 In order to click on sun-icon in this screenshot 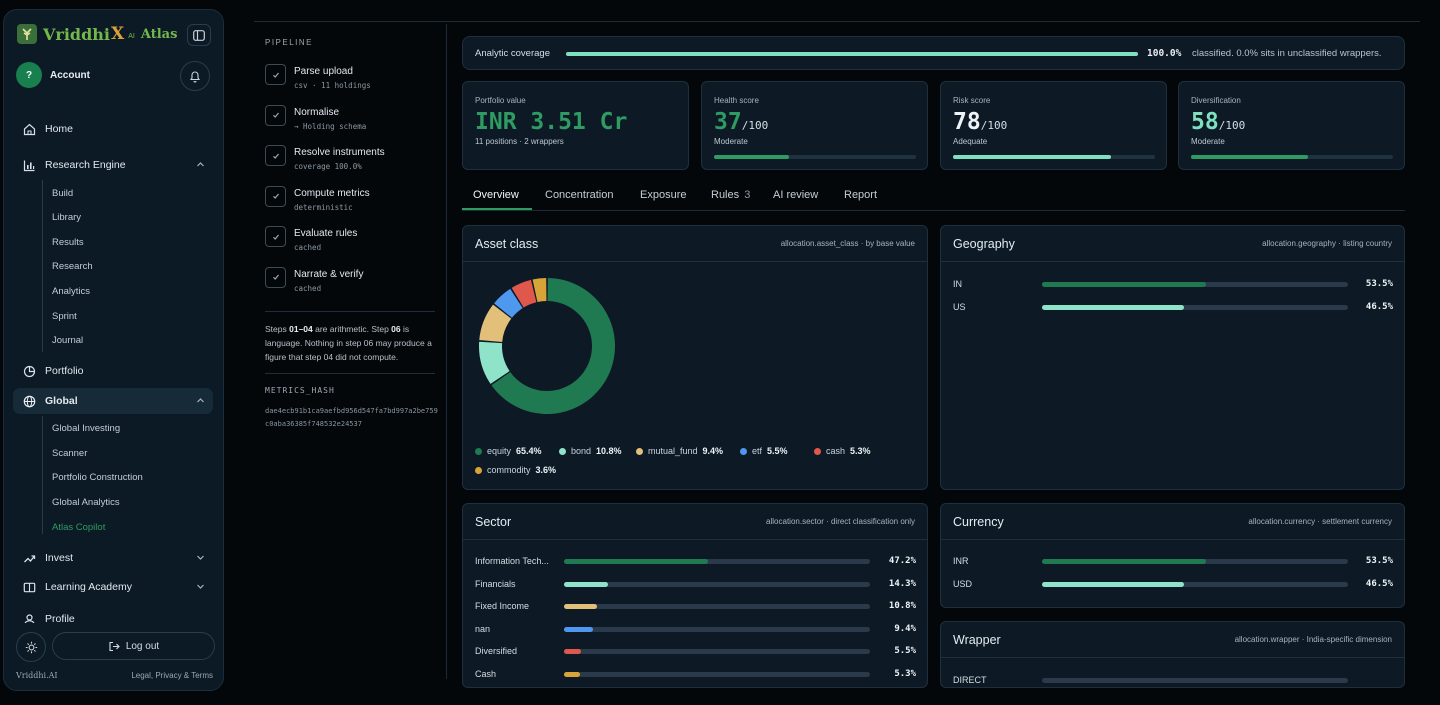, I will do `click(31, 647)`.